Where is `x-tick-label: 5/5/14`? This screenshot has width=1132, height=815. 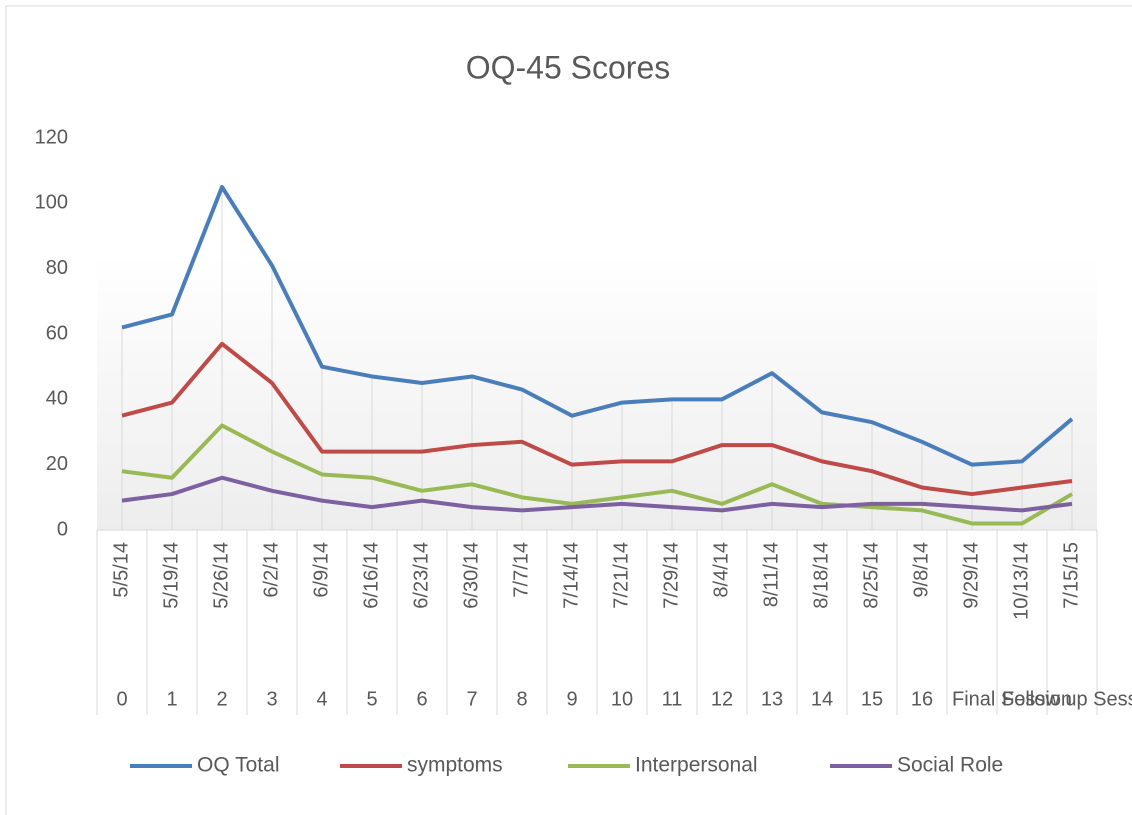 x-tick-label: 5/5/14 is located at coordinates (121, 570).